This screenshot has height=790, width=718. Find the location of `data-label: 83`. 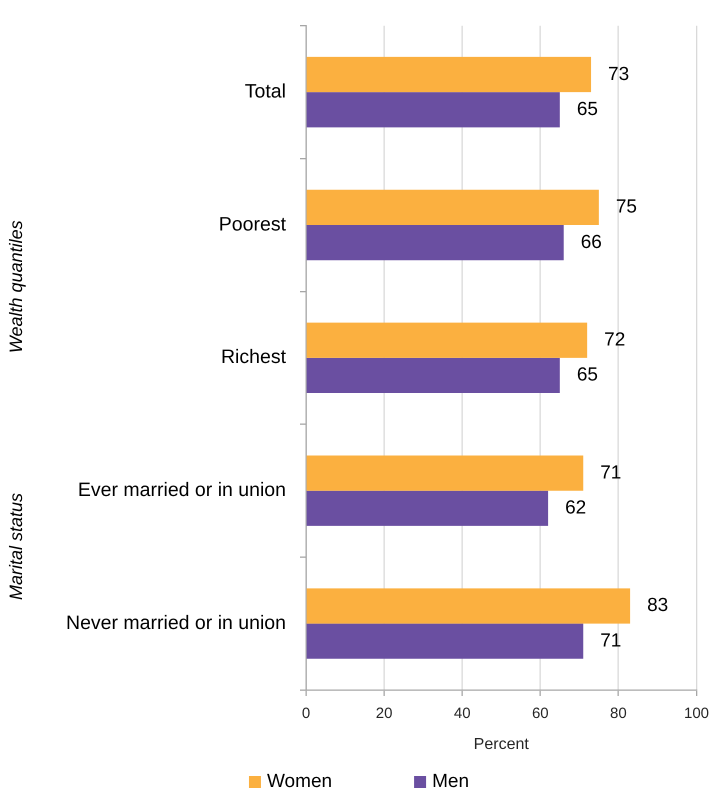

data-label: 83 is located at coordinates (657, 605).